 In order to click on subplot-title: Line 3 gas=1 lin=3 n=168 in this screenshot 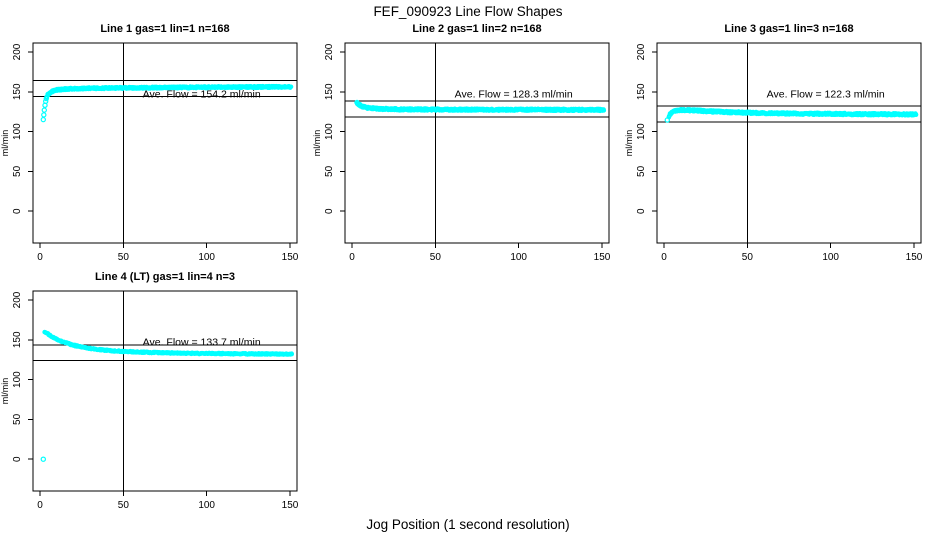, I will do `click(788, 29)`.